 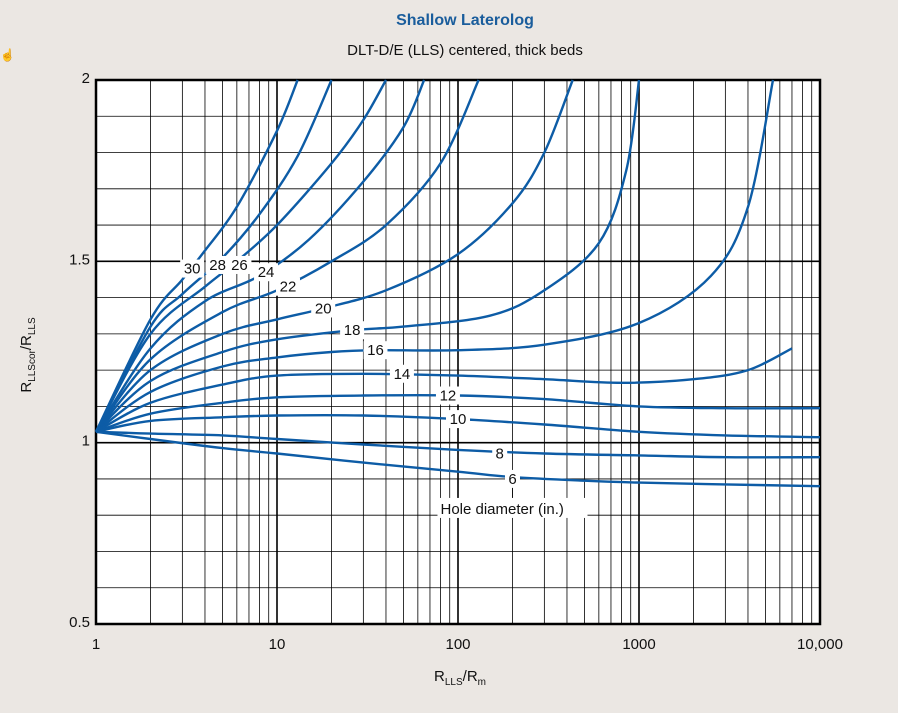 What do you see at coordinates (86, 78) in the screenshot?
I see `y-tick-label: 2` at bounding box center [86, 78].